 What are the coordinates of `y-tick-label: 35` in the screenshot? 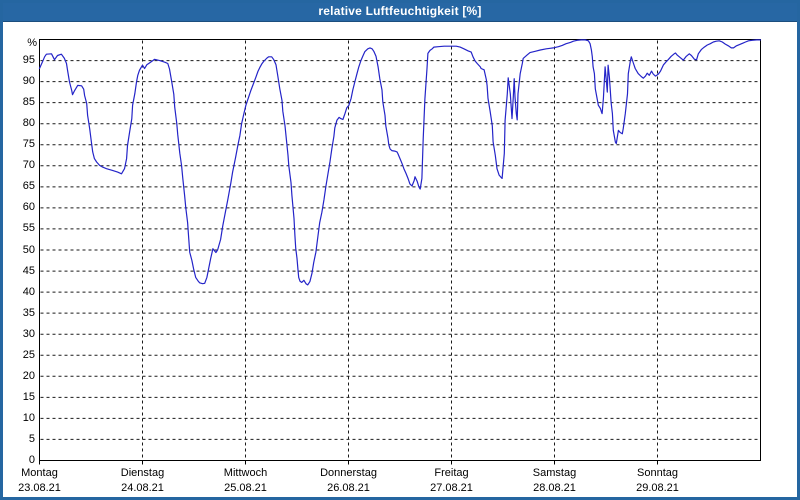 It's located at (28, 312).